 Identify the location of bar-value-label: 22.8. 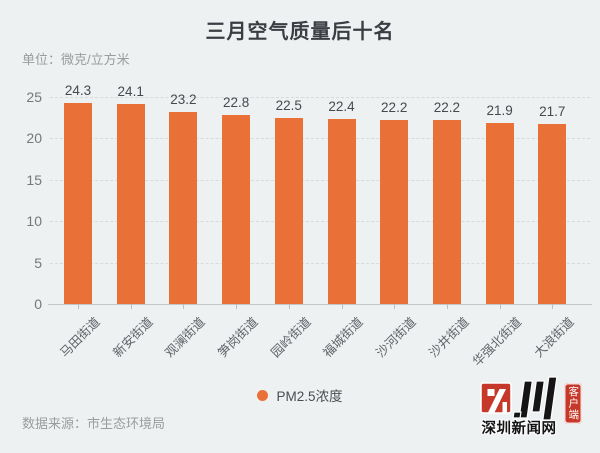
(236, 103).